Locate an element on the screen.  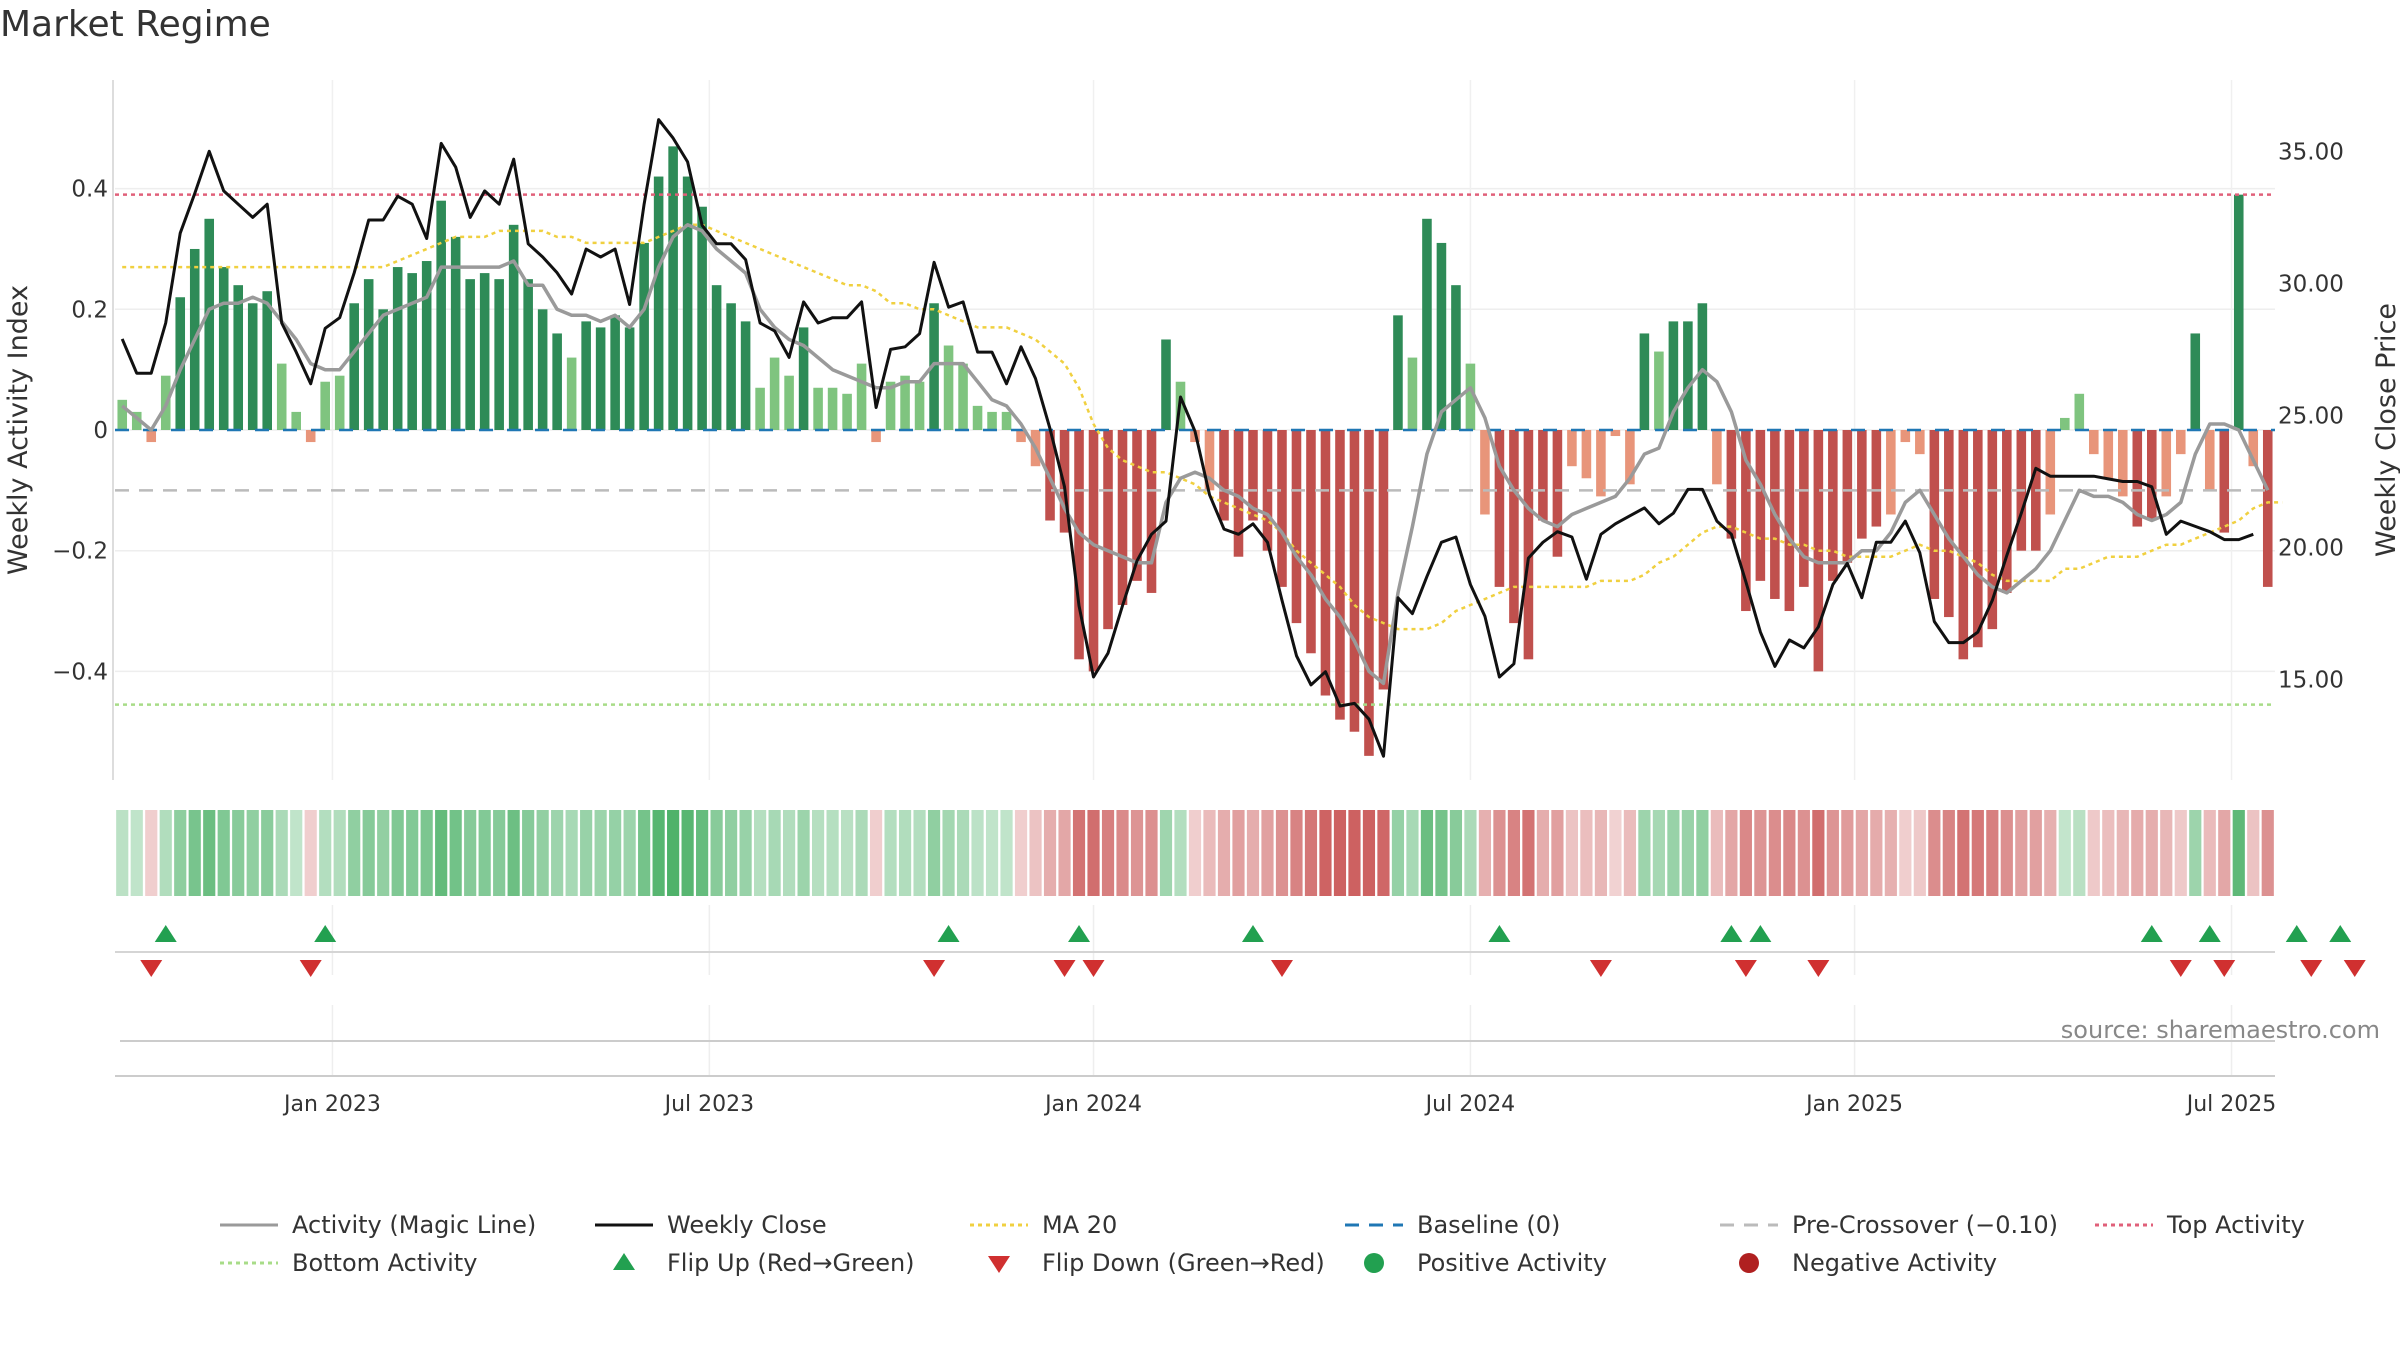
y2-tick-label: 30.00 is located at coordinates (2311, 284).